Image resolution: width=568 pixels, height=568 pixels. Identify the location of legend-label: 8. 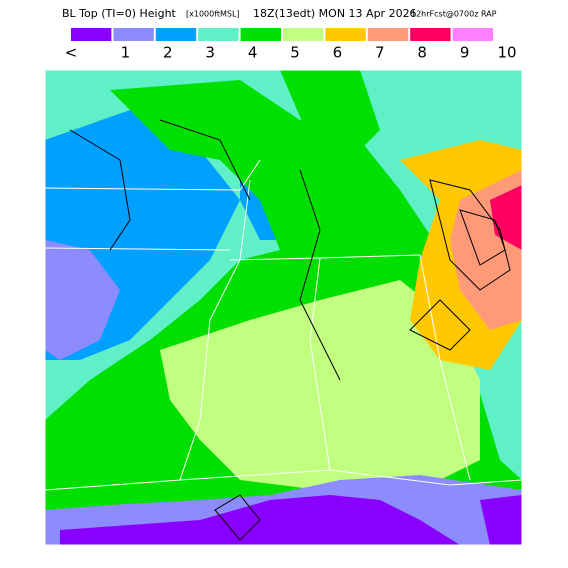
(422, 53).